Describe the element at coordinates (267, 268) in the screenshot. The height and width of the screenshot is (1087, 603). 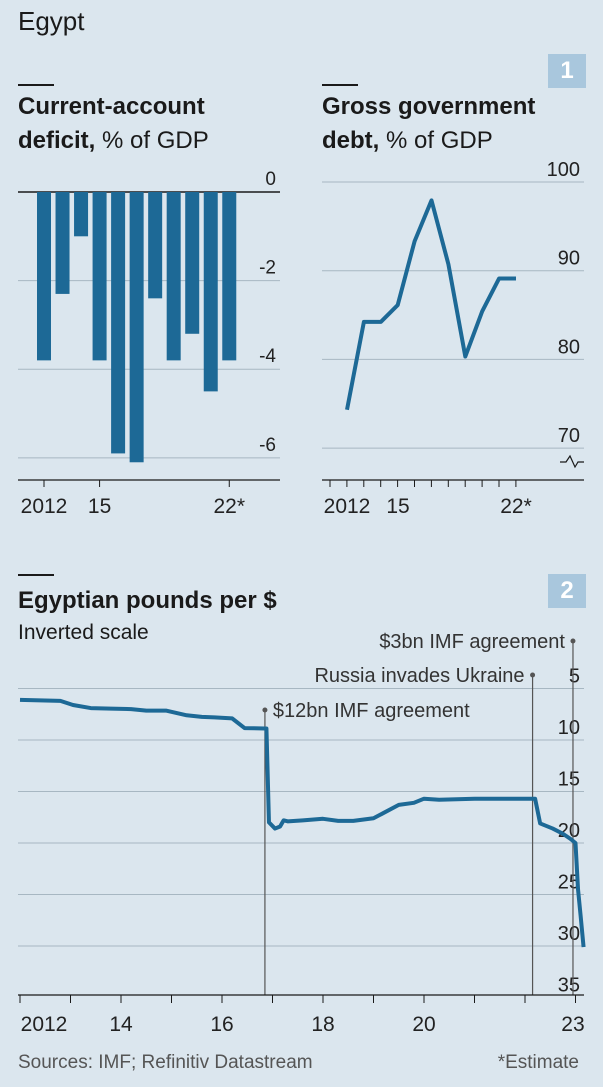
I see `y-tick-label: -2` at that location.